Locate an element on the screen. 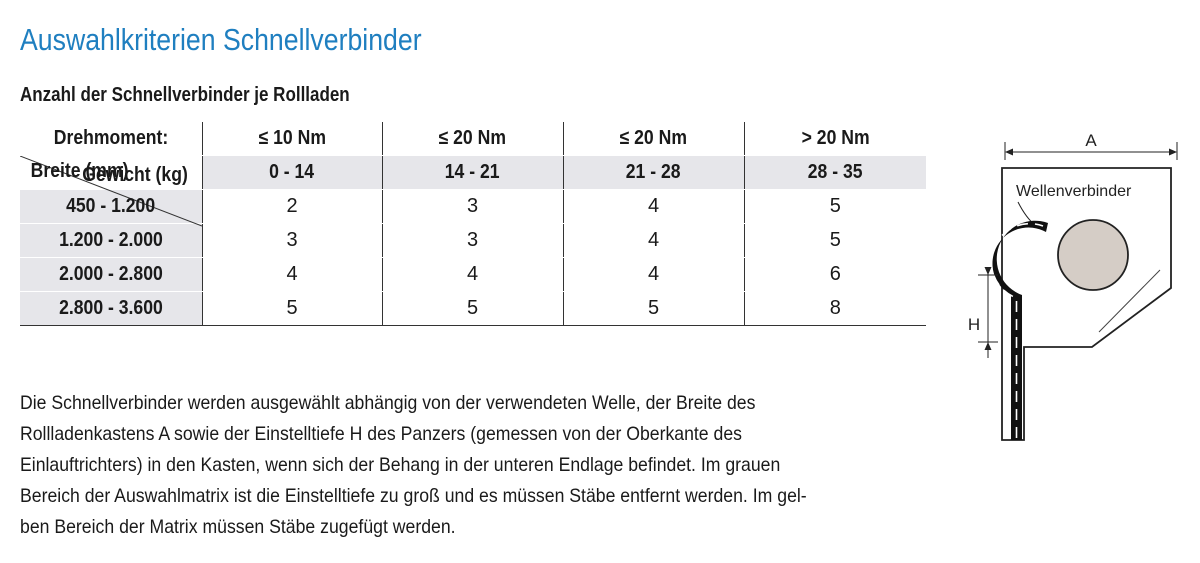 The image size is (1200, 563). table-row: 2.000 - 2.800 4 4 4 6 is located at coordinates (473, 274).